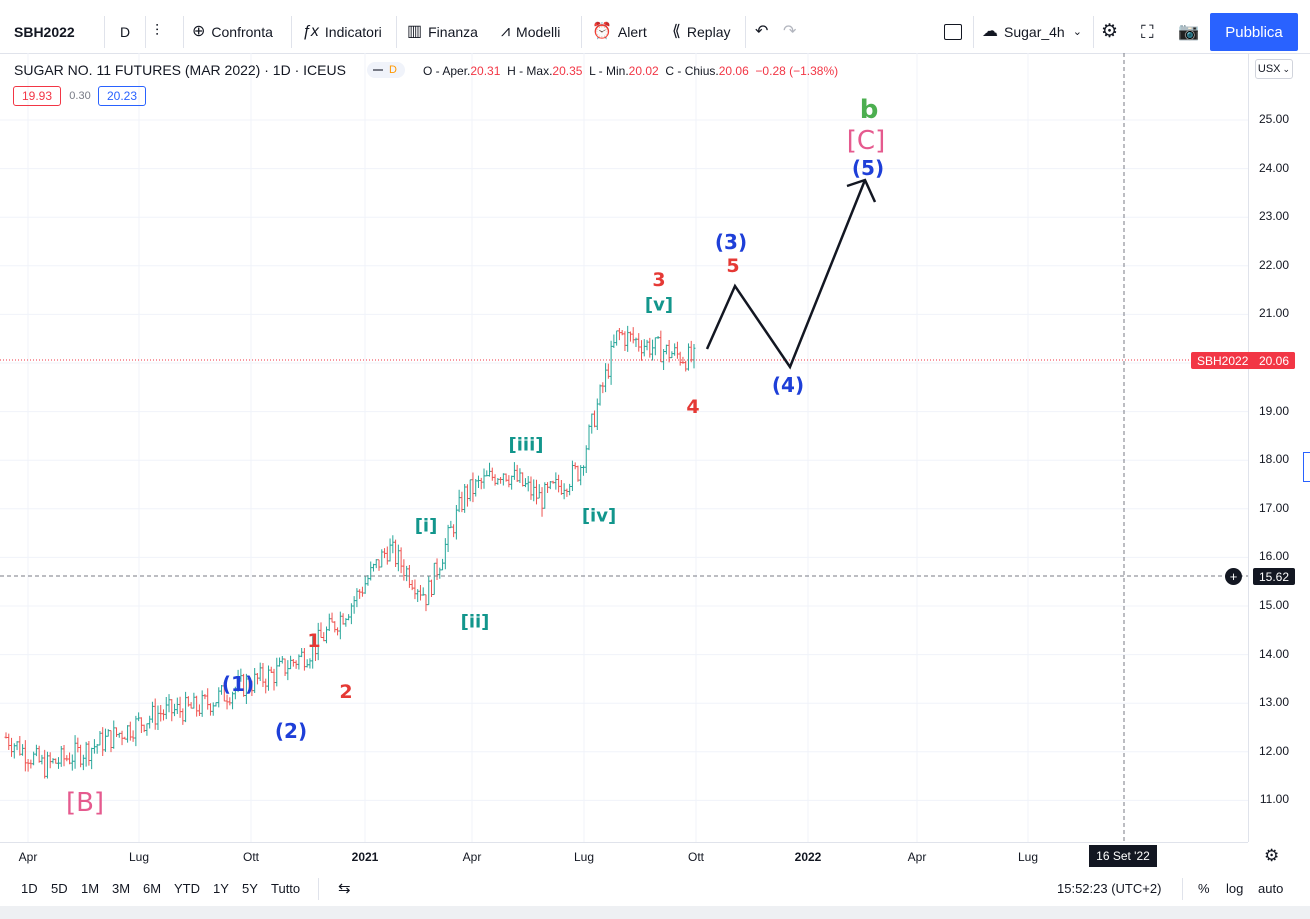 The width and height of the screenshot is (1310, 919). What do you see at coordinates (160, 32) in the screenshot?
I see `chart-type-button: ⫶` at bounding box center [160, 32].